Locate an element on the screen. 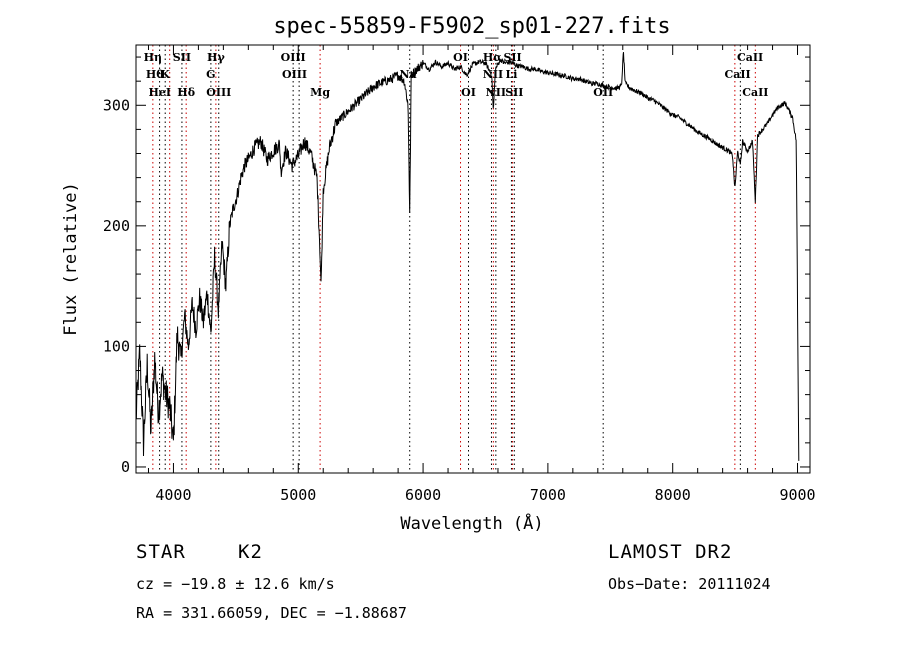 The image size is (900, 650). y-tick-label: 300 is located at coordinates (116, 105).